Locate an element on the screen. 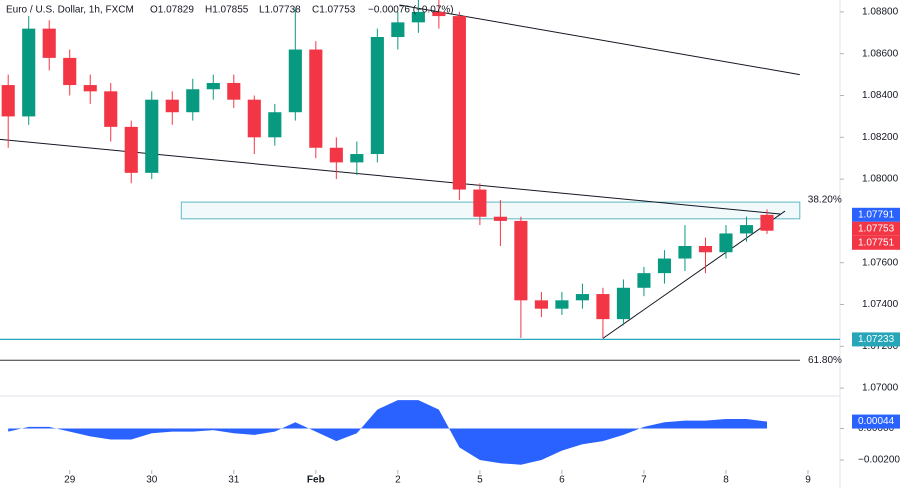 The width and height of the screenshot is (900, 488). x-tick-label: 6 is located at coordinates (562, 480).